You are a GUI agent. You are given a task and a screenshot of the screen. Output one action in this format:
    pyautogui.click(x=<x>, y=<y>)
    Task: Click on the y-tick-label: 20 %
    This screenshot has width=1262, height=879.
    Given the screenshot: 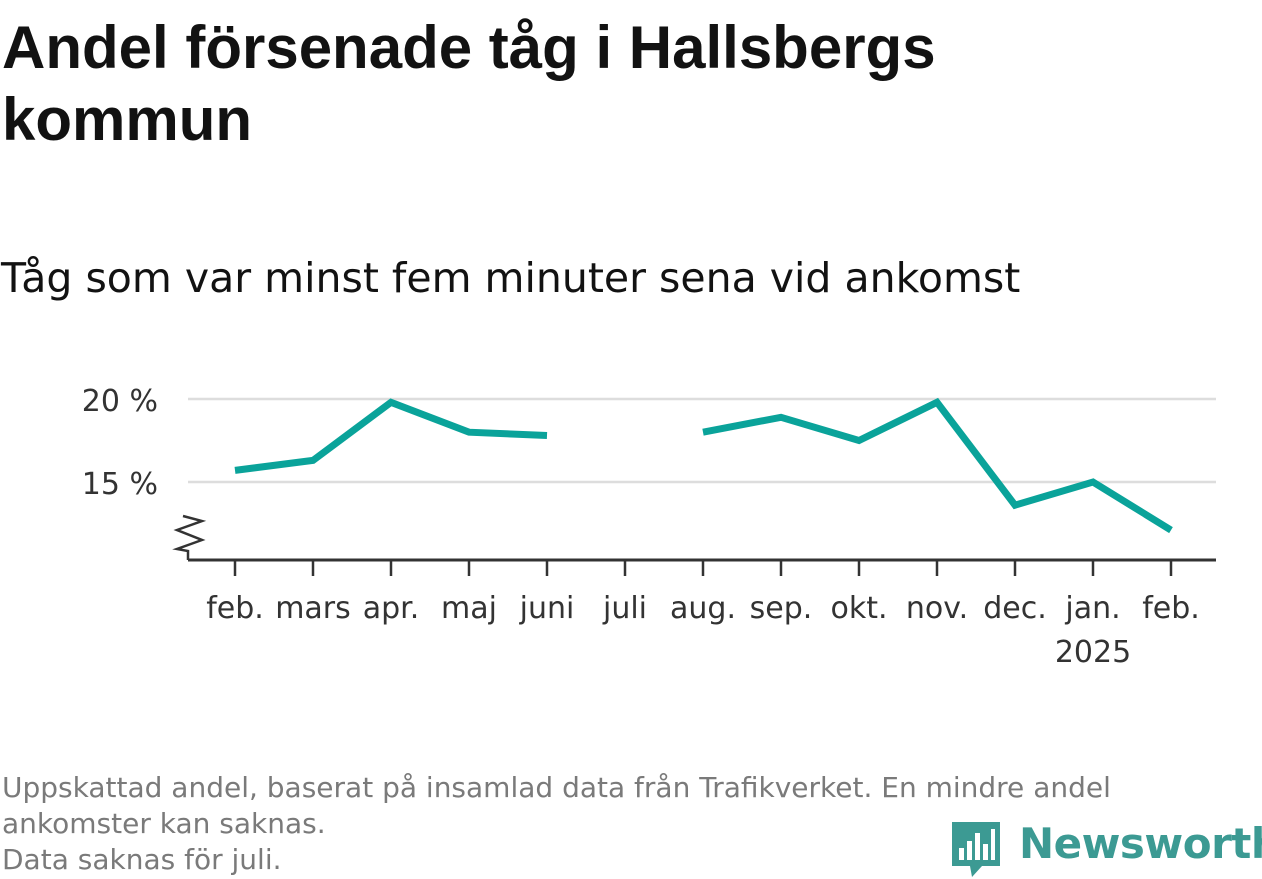 What is the action you would take?
    pyautogui.click(x=120, y=401)
    